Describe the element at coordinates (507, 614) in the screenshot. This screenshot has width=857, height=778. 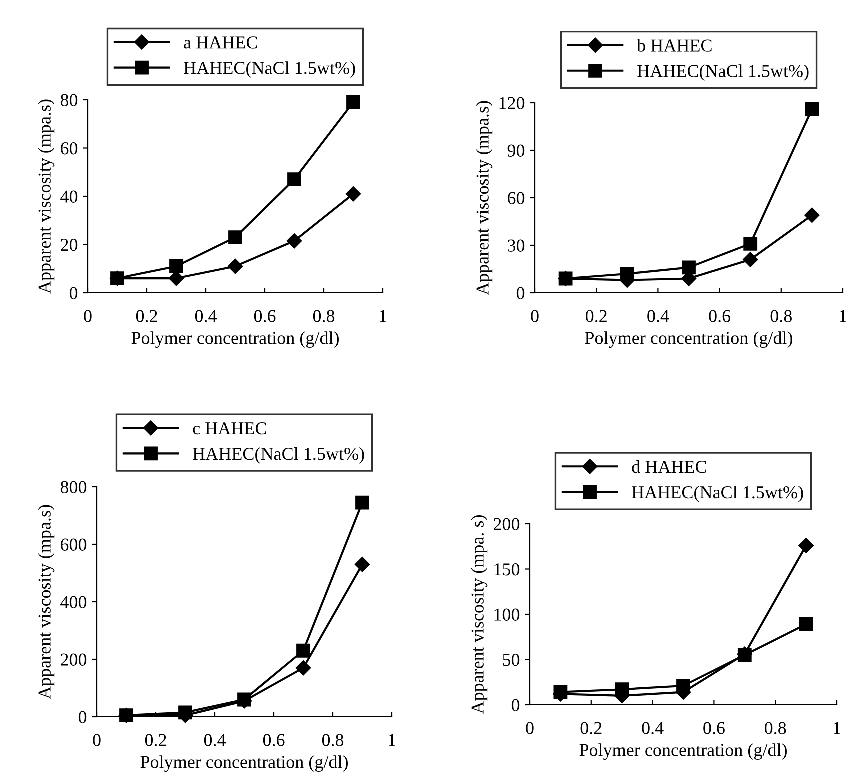
I see `y-tick-label: 100` at that location.